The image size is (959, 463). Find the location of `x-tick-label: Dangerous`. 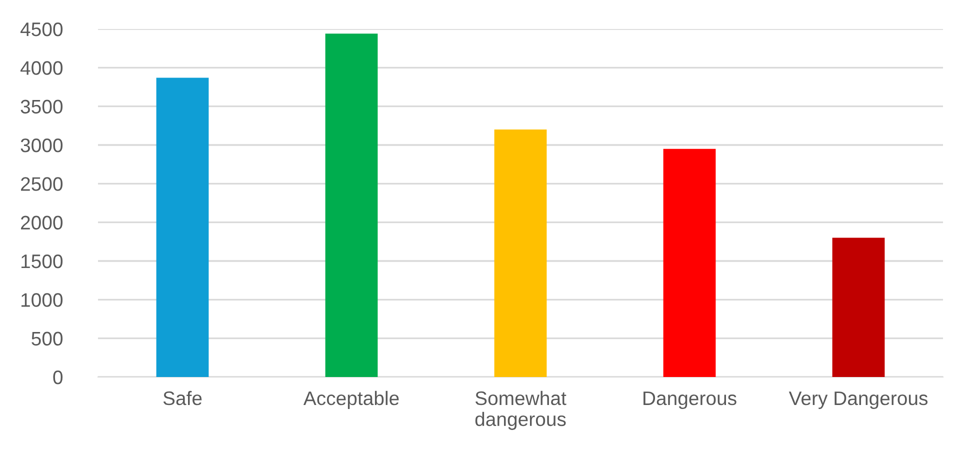

x-tick-label: Dangerous is located at coordinates (690, 401).